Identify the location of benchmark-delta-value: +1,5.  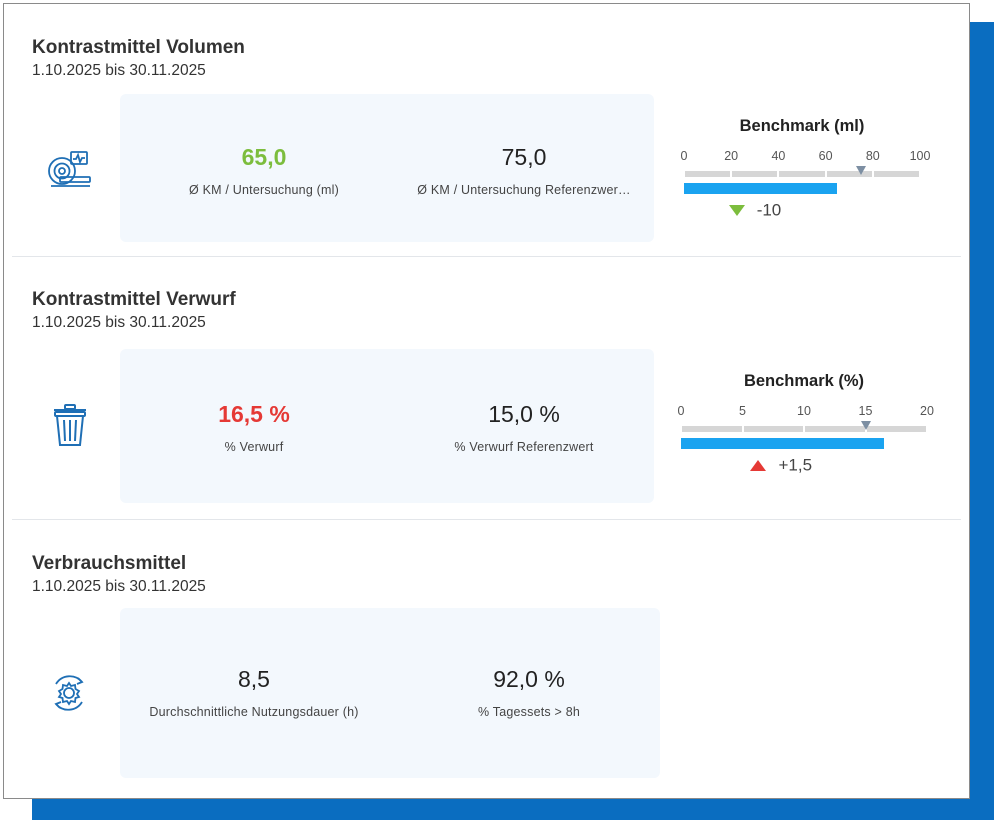
(795, 465).